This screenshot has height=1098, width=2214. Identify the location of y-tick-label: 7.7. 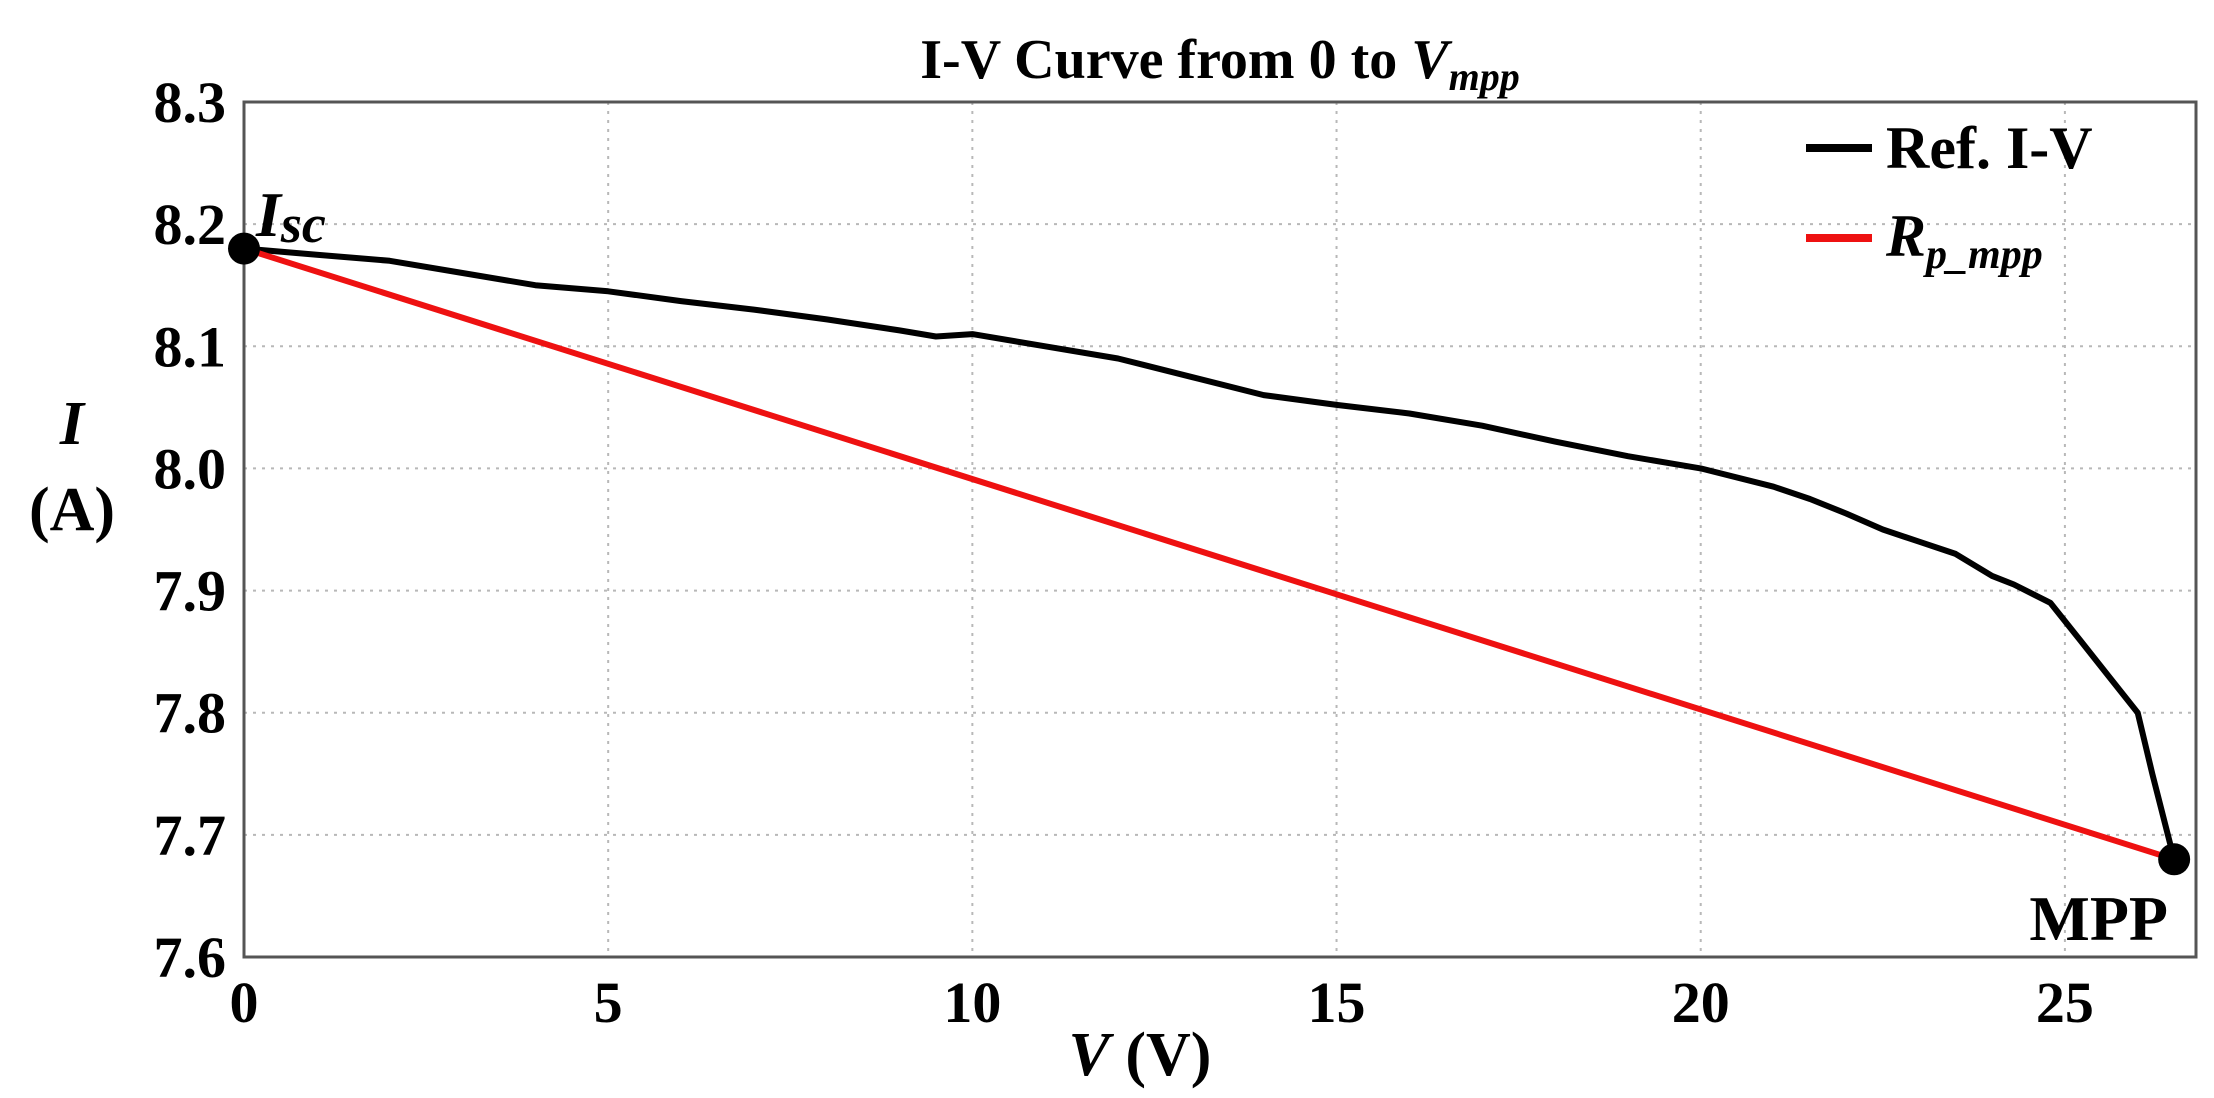
(190, 835).